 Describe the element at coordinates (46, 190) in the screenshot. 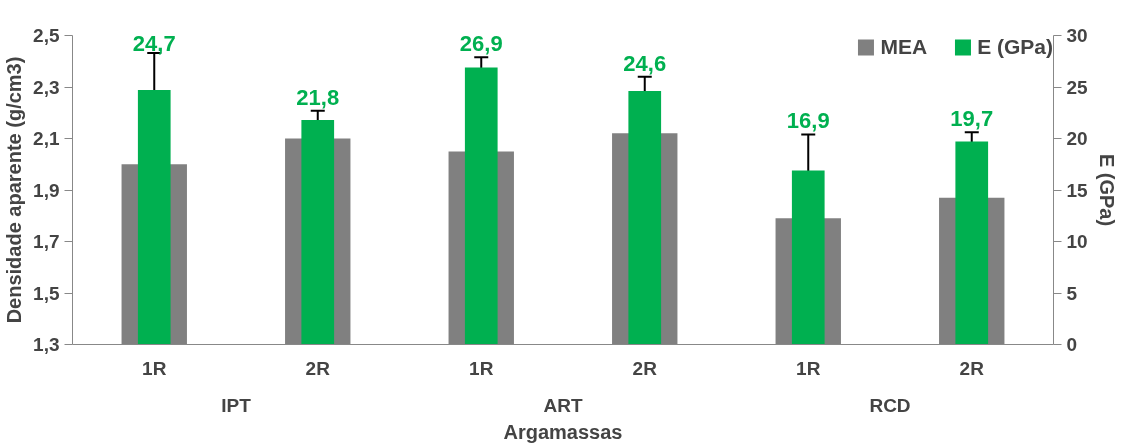

I see `y-tick-label: 1,9` at that location.